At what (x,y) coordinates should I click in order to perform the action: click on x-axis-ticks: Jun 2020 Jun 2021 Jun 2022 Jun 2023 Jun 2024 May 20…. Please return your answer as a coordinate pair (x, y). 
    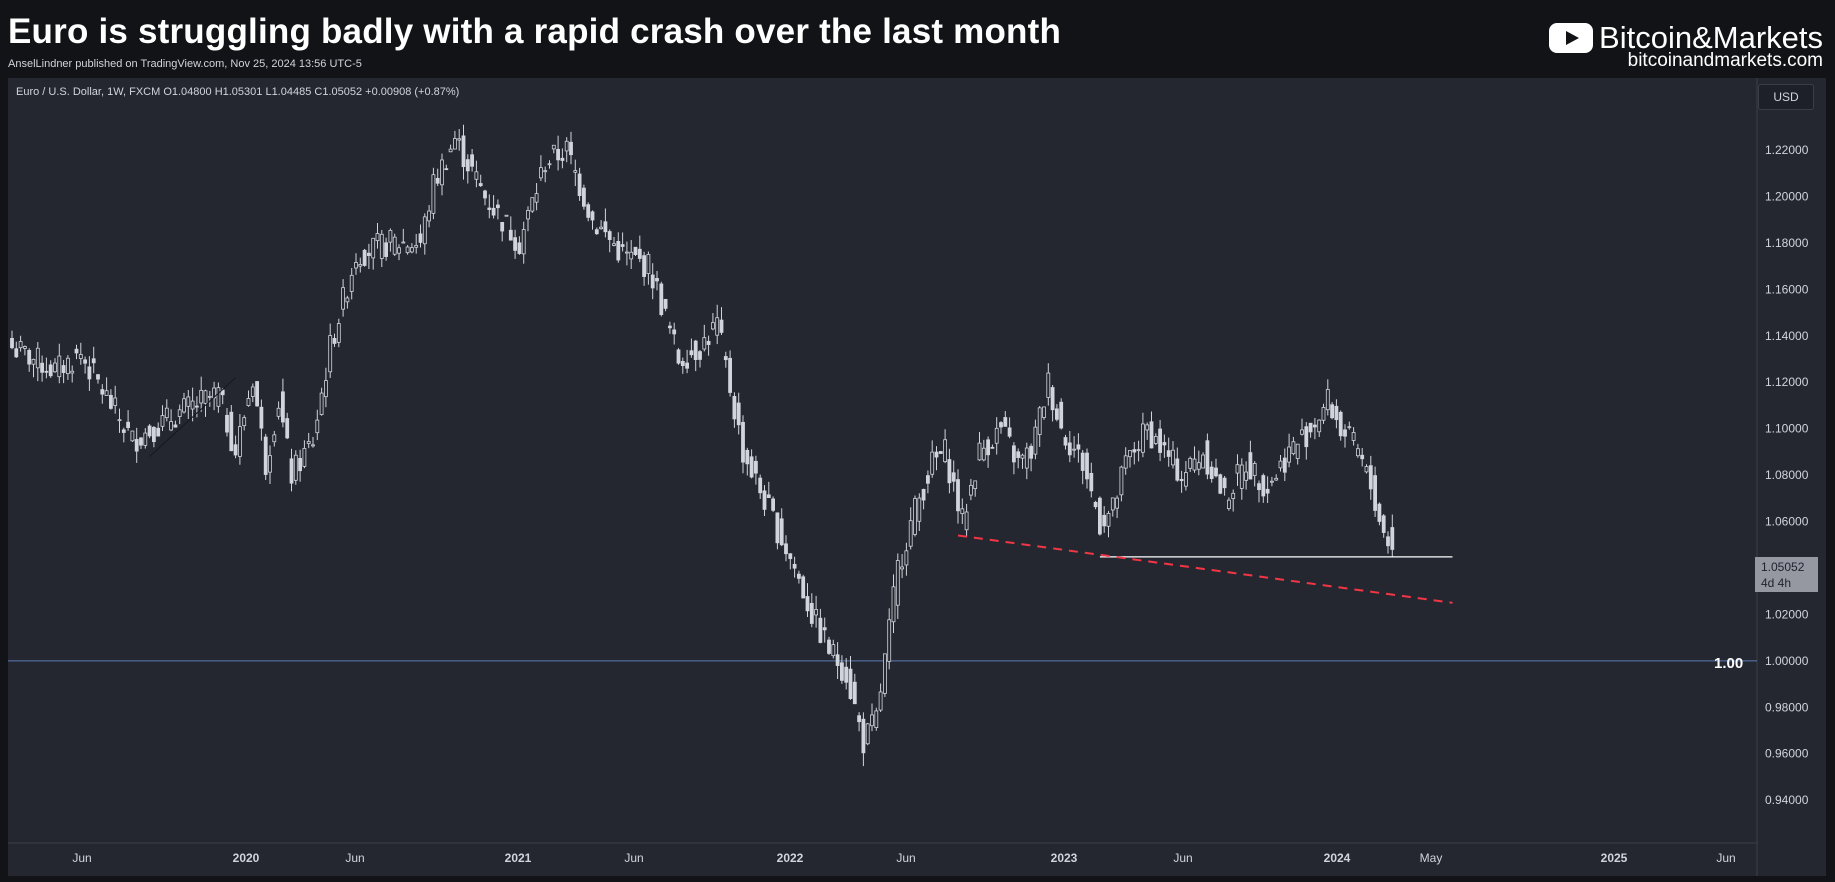
    Looking at the image, I should click on (903, 858).